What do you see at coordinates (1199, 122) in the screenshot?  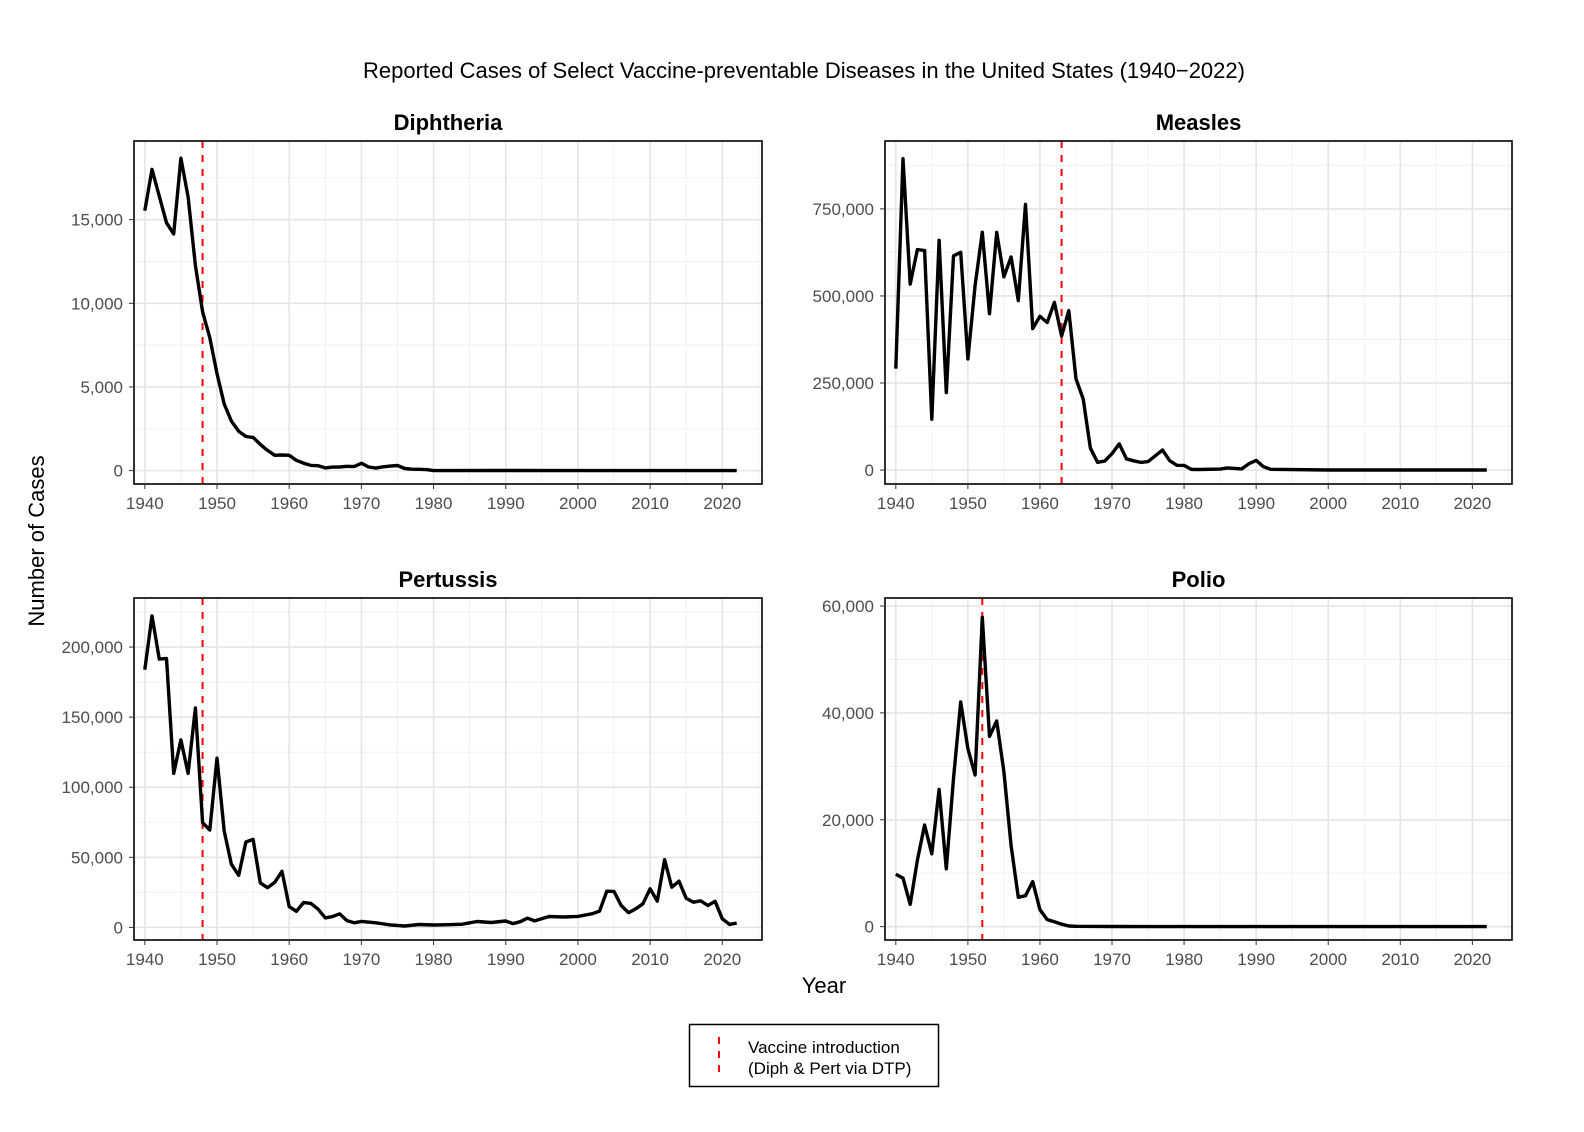 I see `panel-title-measles: Measles` at bounding box center [1199, 122].